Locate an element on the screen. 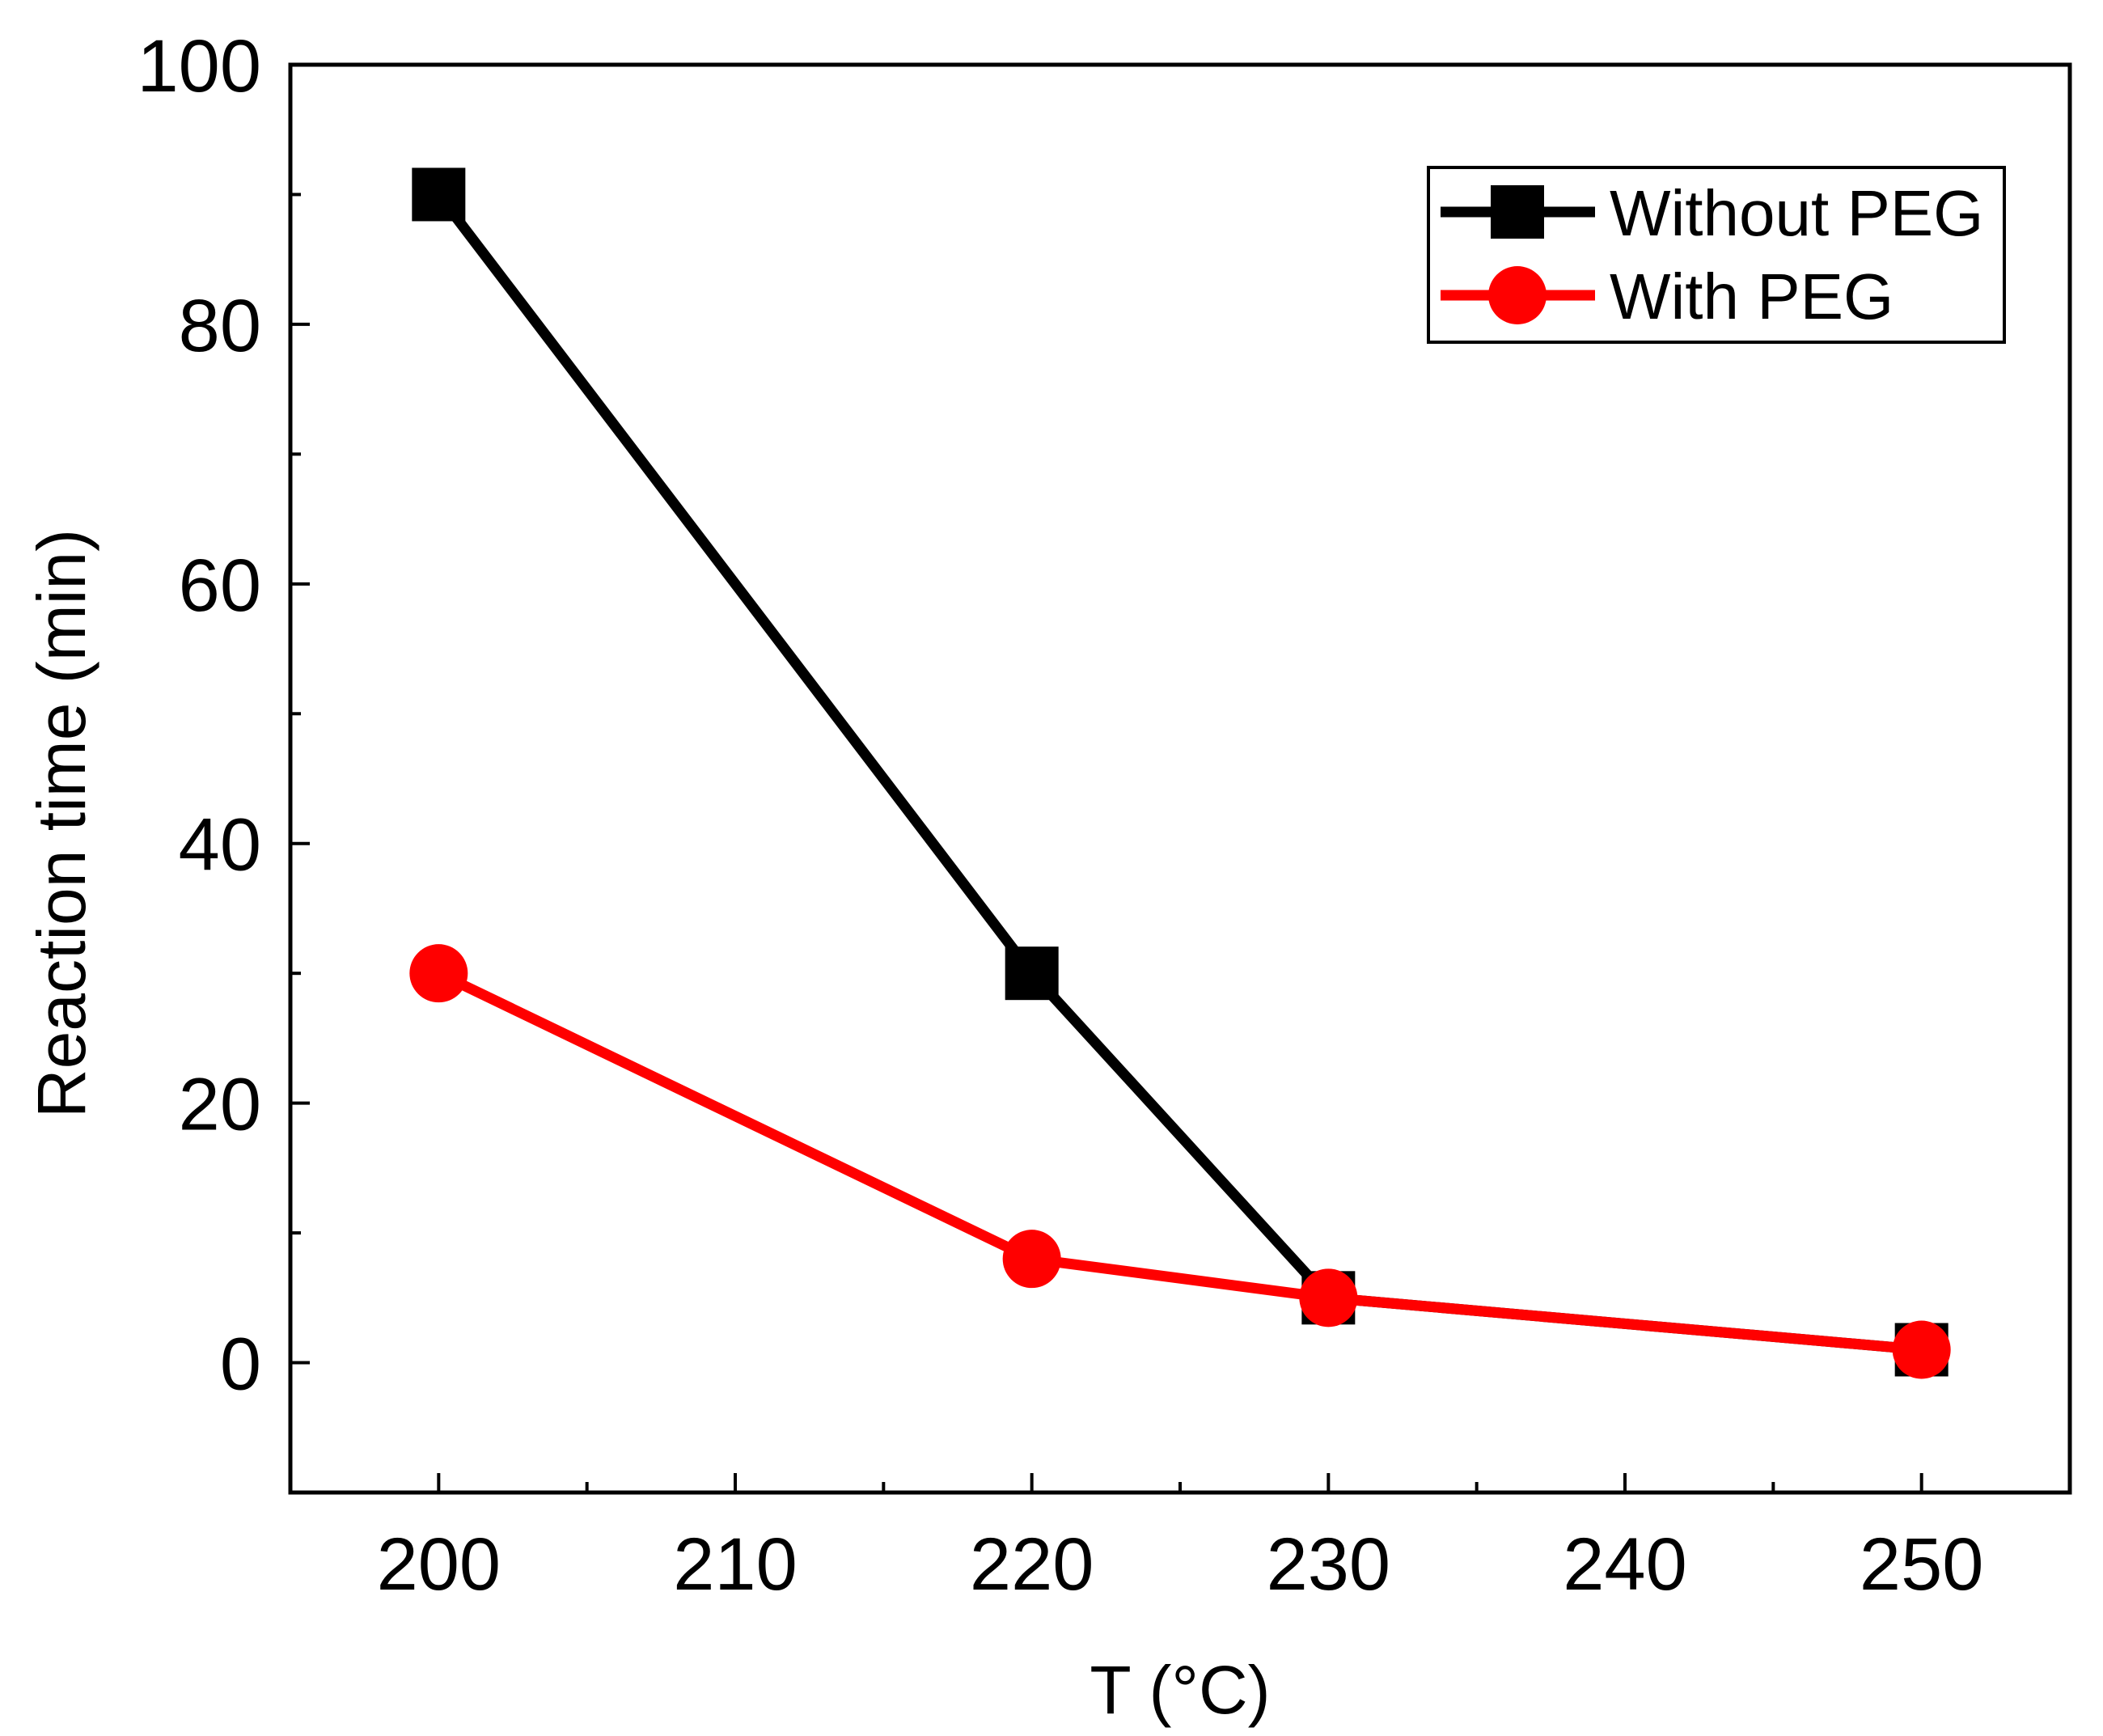 The width and height of the screenshot is (2103, 1736). legend: Without PEG With PEG is located at coordinates (1716, 255).